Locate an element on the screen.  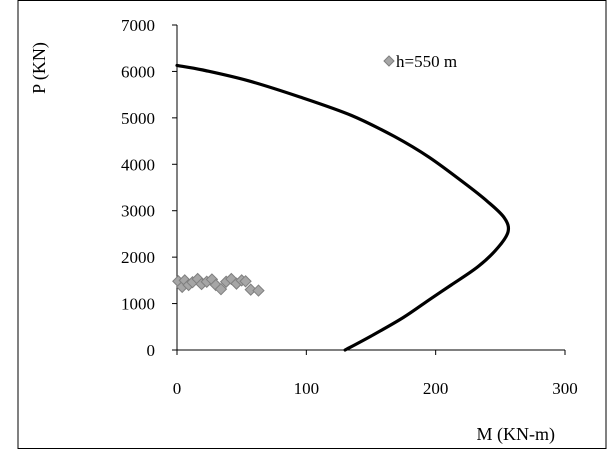
y-tick-label: 3000 is located at coordinates (138, 211).